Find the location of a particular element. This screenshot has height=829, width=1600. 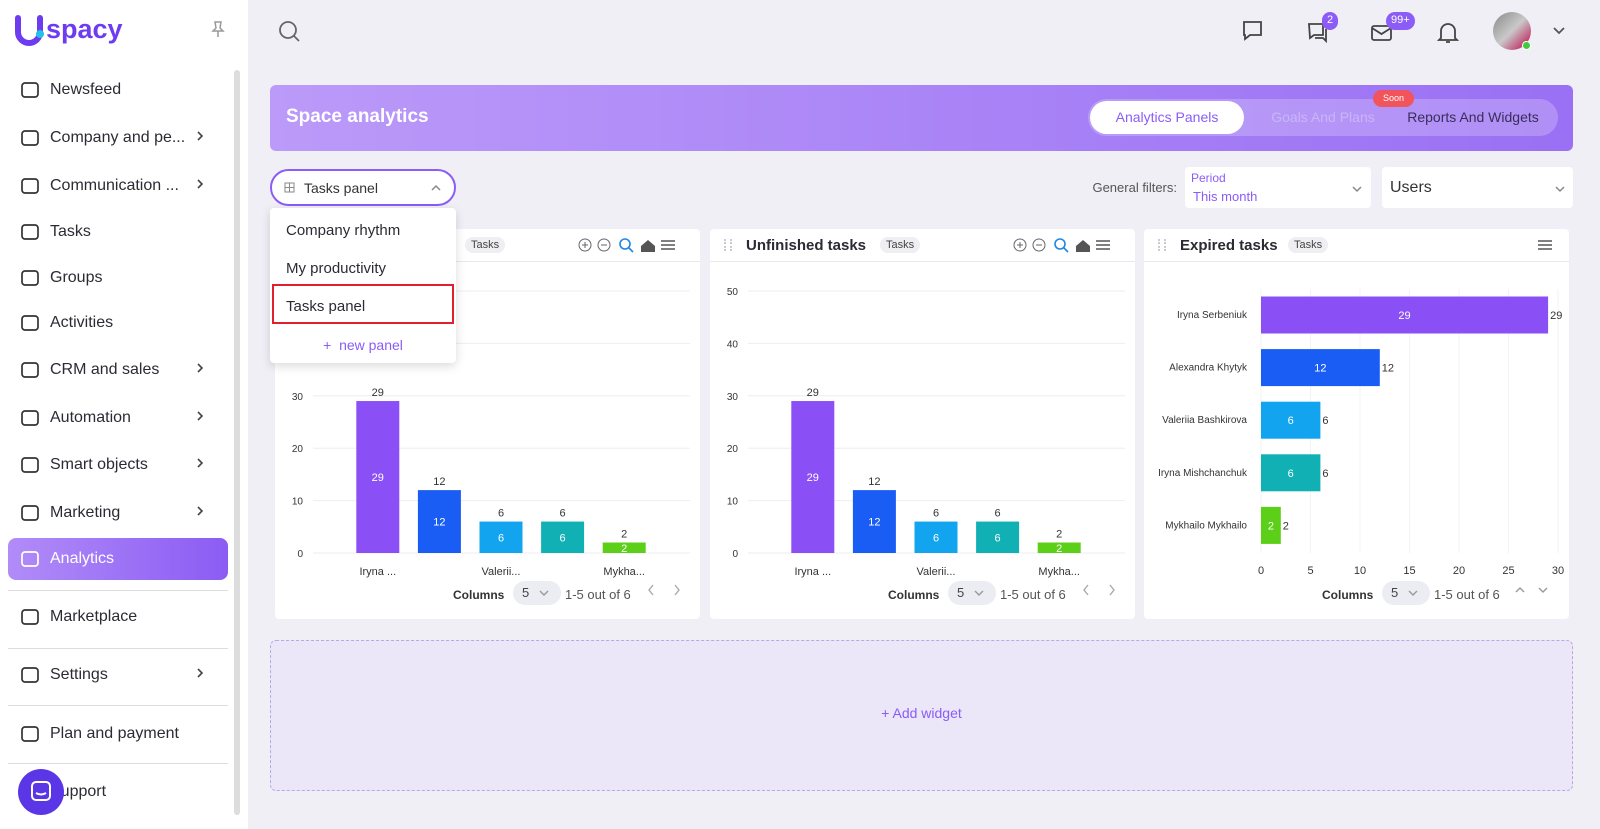

tab: Goals And Plans is located at coordinates (1323, 117).